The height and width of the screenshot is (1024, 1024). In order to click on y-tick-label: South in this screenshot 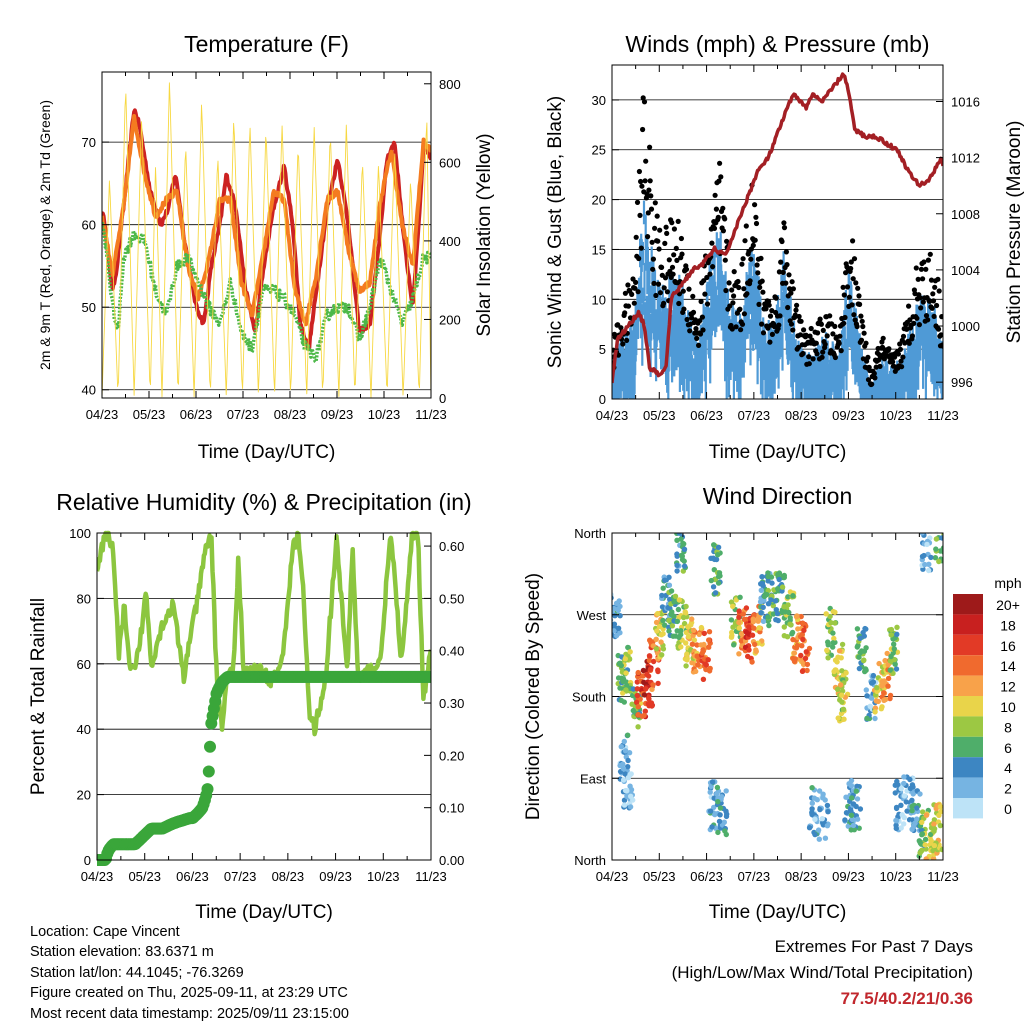, I will do `click(589, 697)`.